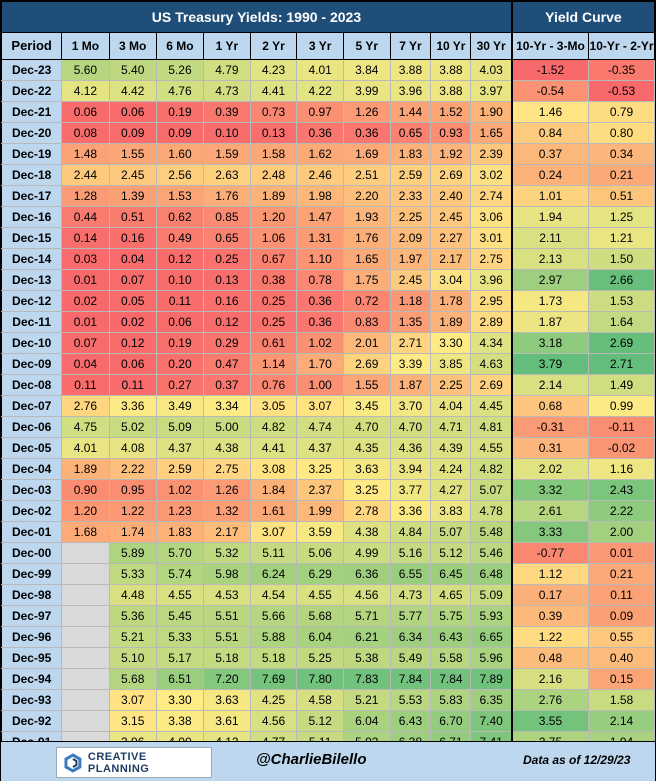  I want to click on curve-column-header: 10-Yr - 3-Mo, so click(550, 46).